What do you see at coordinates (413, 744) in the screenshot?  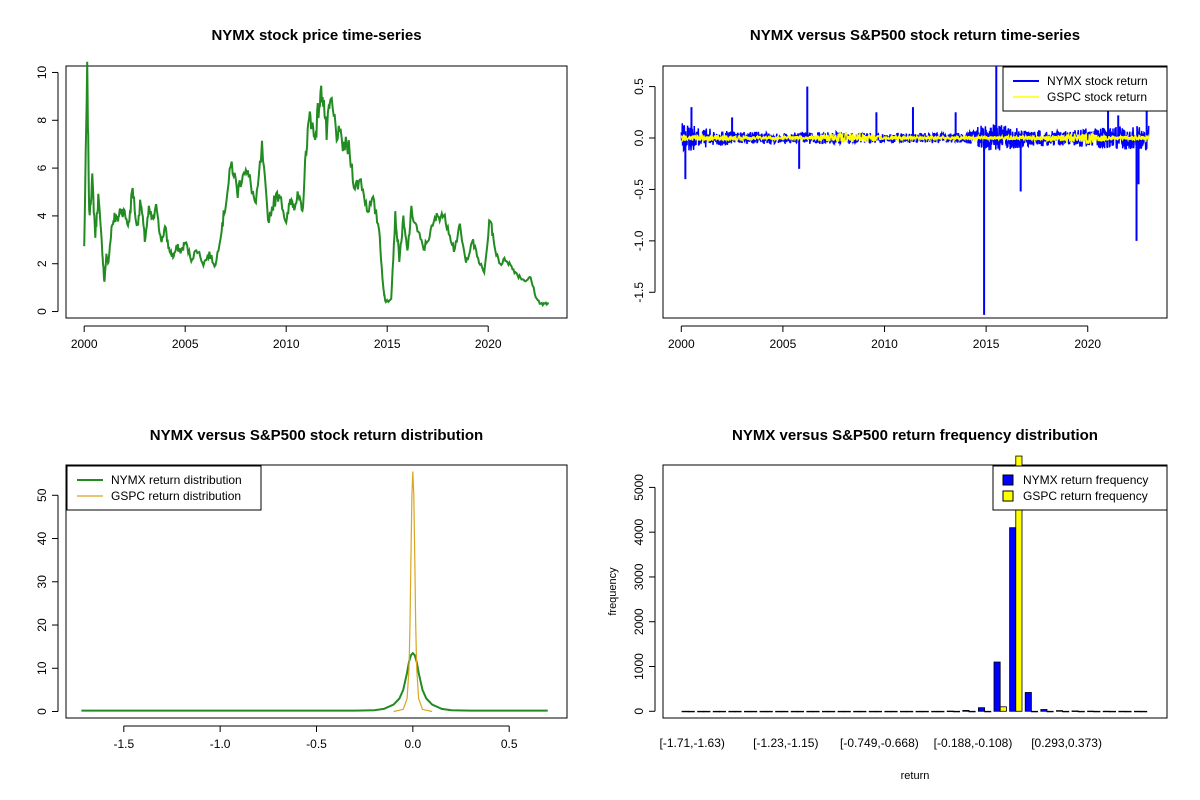 I see `x-tick-label: 0.0` at bounding box center [413, 744].